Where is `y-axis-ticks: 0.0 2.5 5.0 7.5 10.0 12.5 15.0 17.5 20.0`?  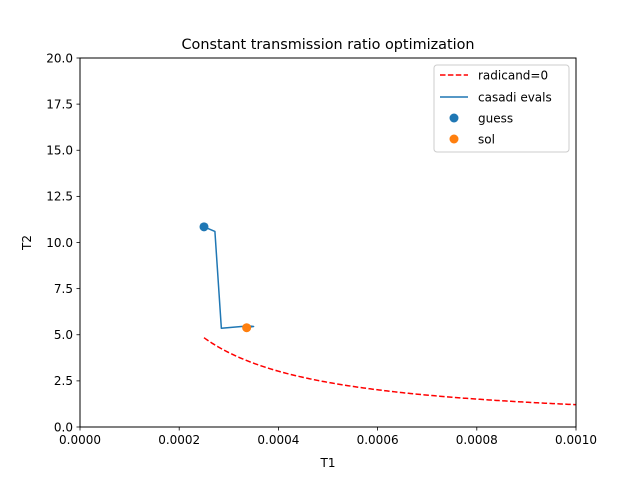 y-axis-ticks: 0.0 2.5 5.0 7.5 10.0 12.5 15.0 17.5 20.0 is located at coordinates (63, 242).